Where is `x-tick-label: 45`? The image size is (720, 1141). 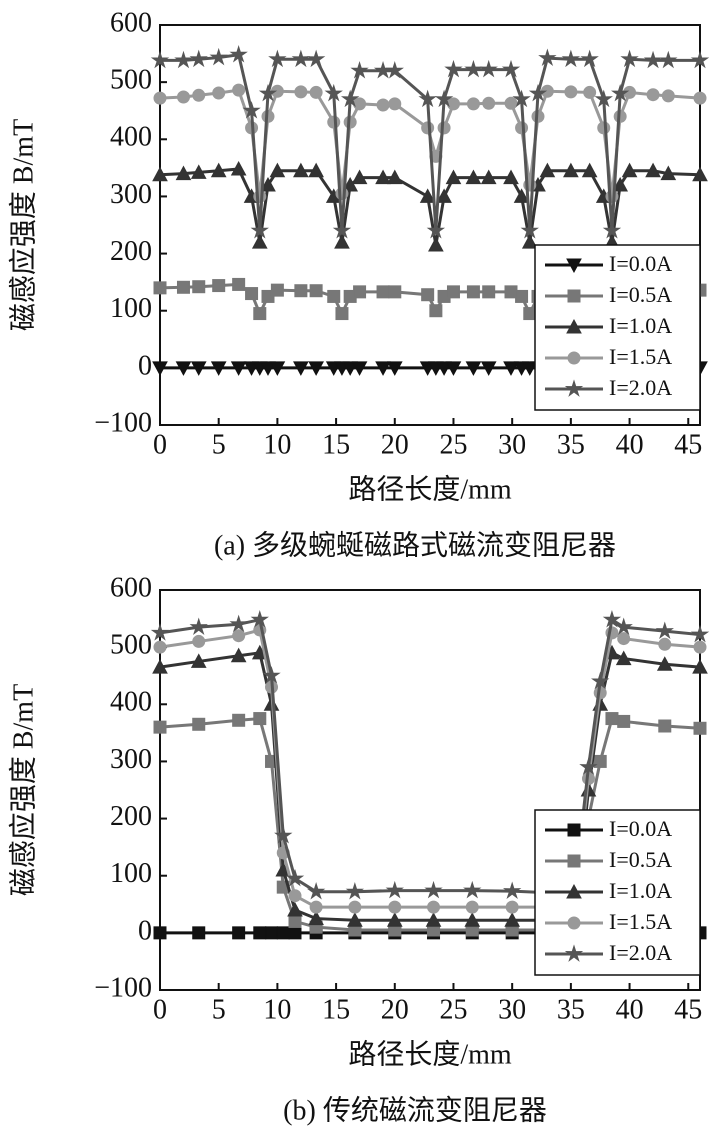 x-tick-label: 45 is located at coordinates (688, 1009).